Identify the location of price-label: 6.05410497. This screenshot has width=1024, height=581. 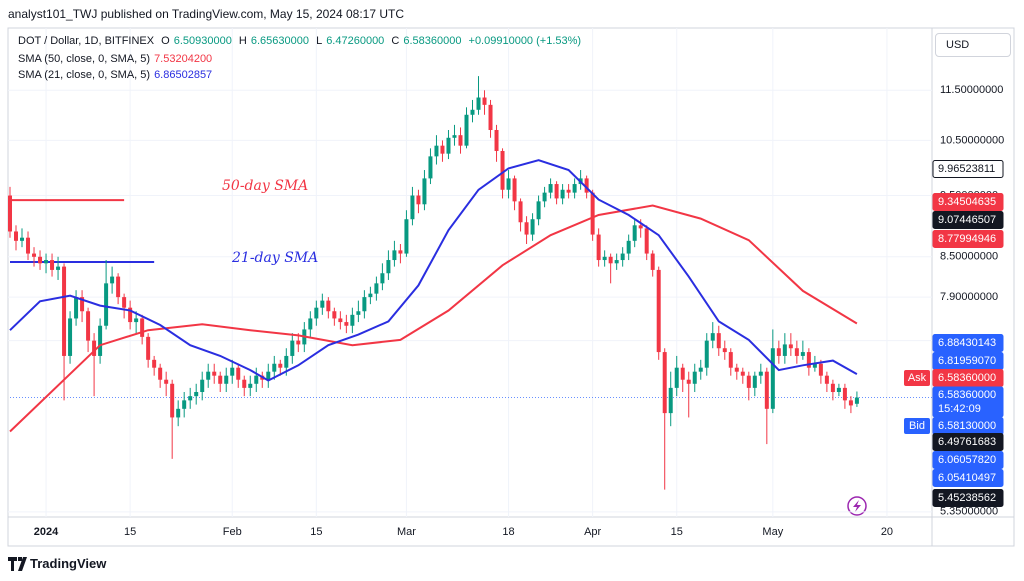
(967, 478).